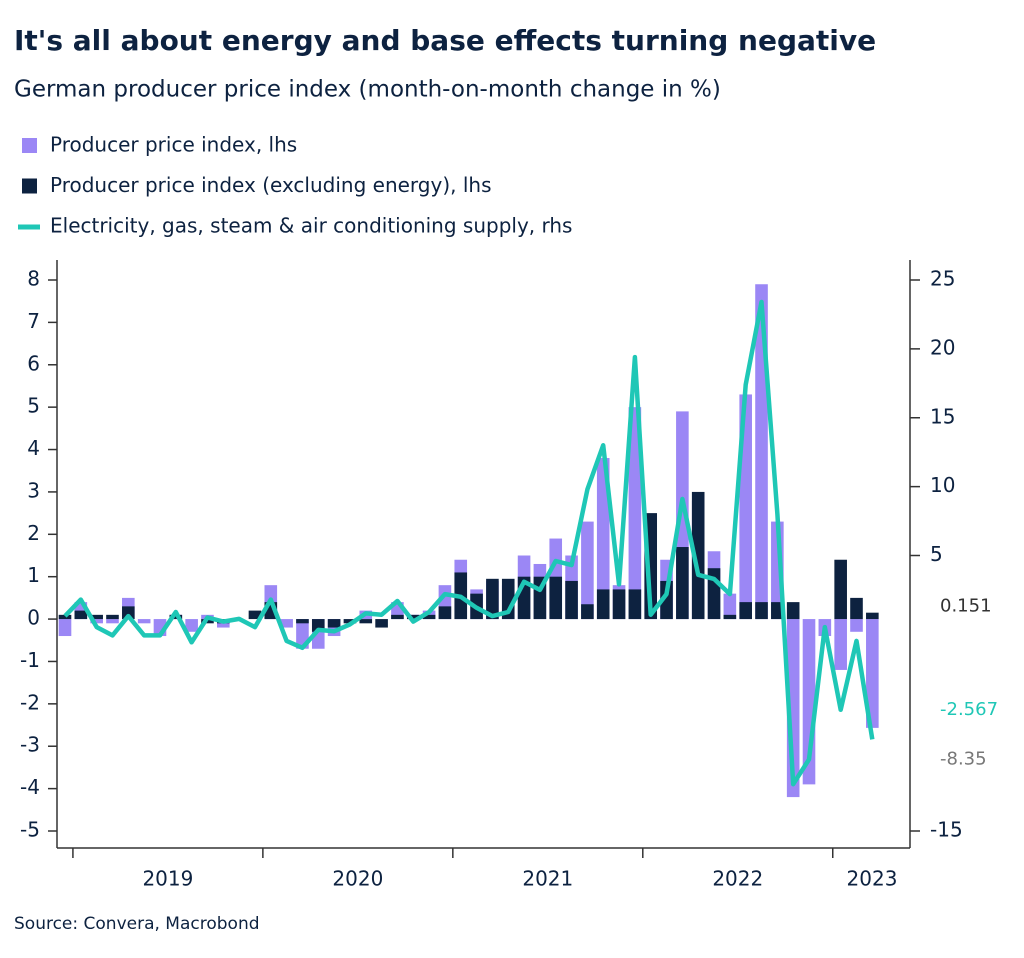 This screenshot has width=1024, height=958. Describe the element at coordinates (30, 745) in the screenshot. I see `y-tick-label: -3` at that location.